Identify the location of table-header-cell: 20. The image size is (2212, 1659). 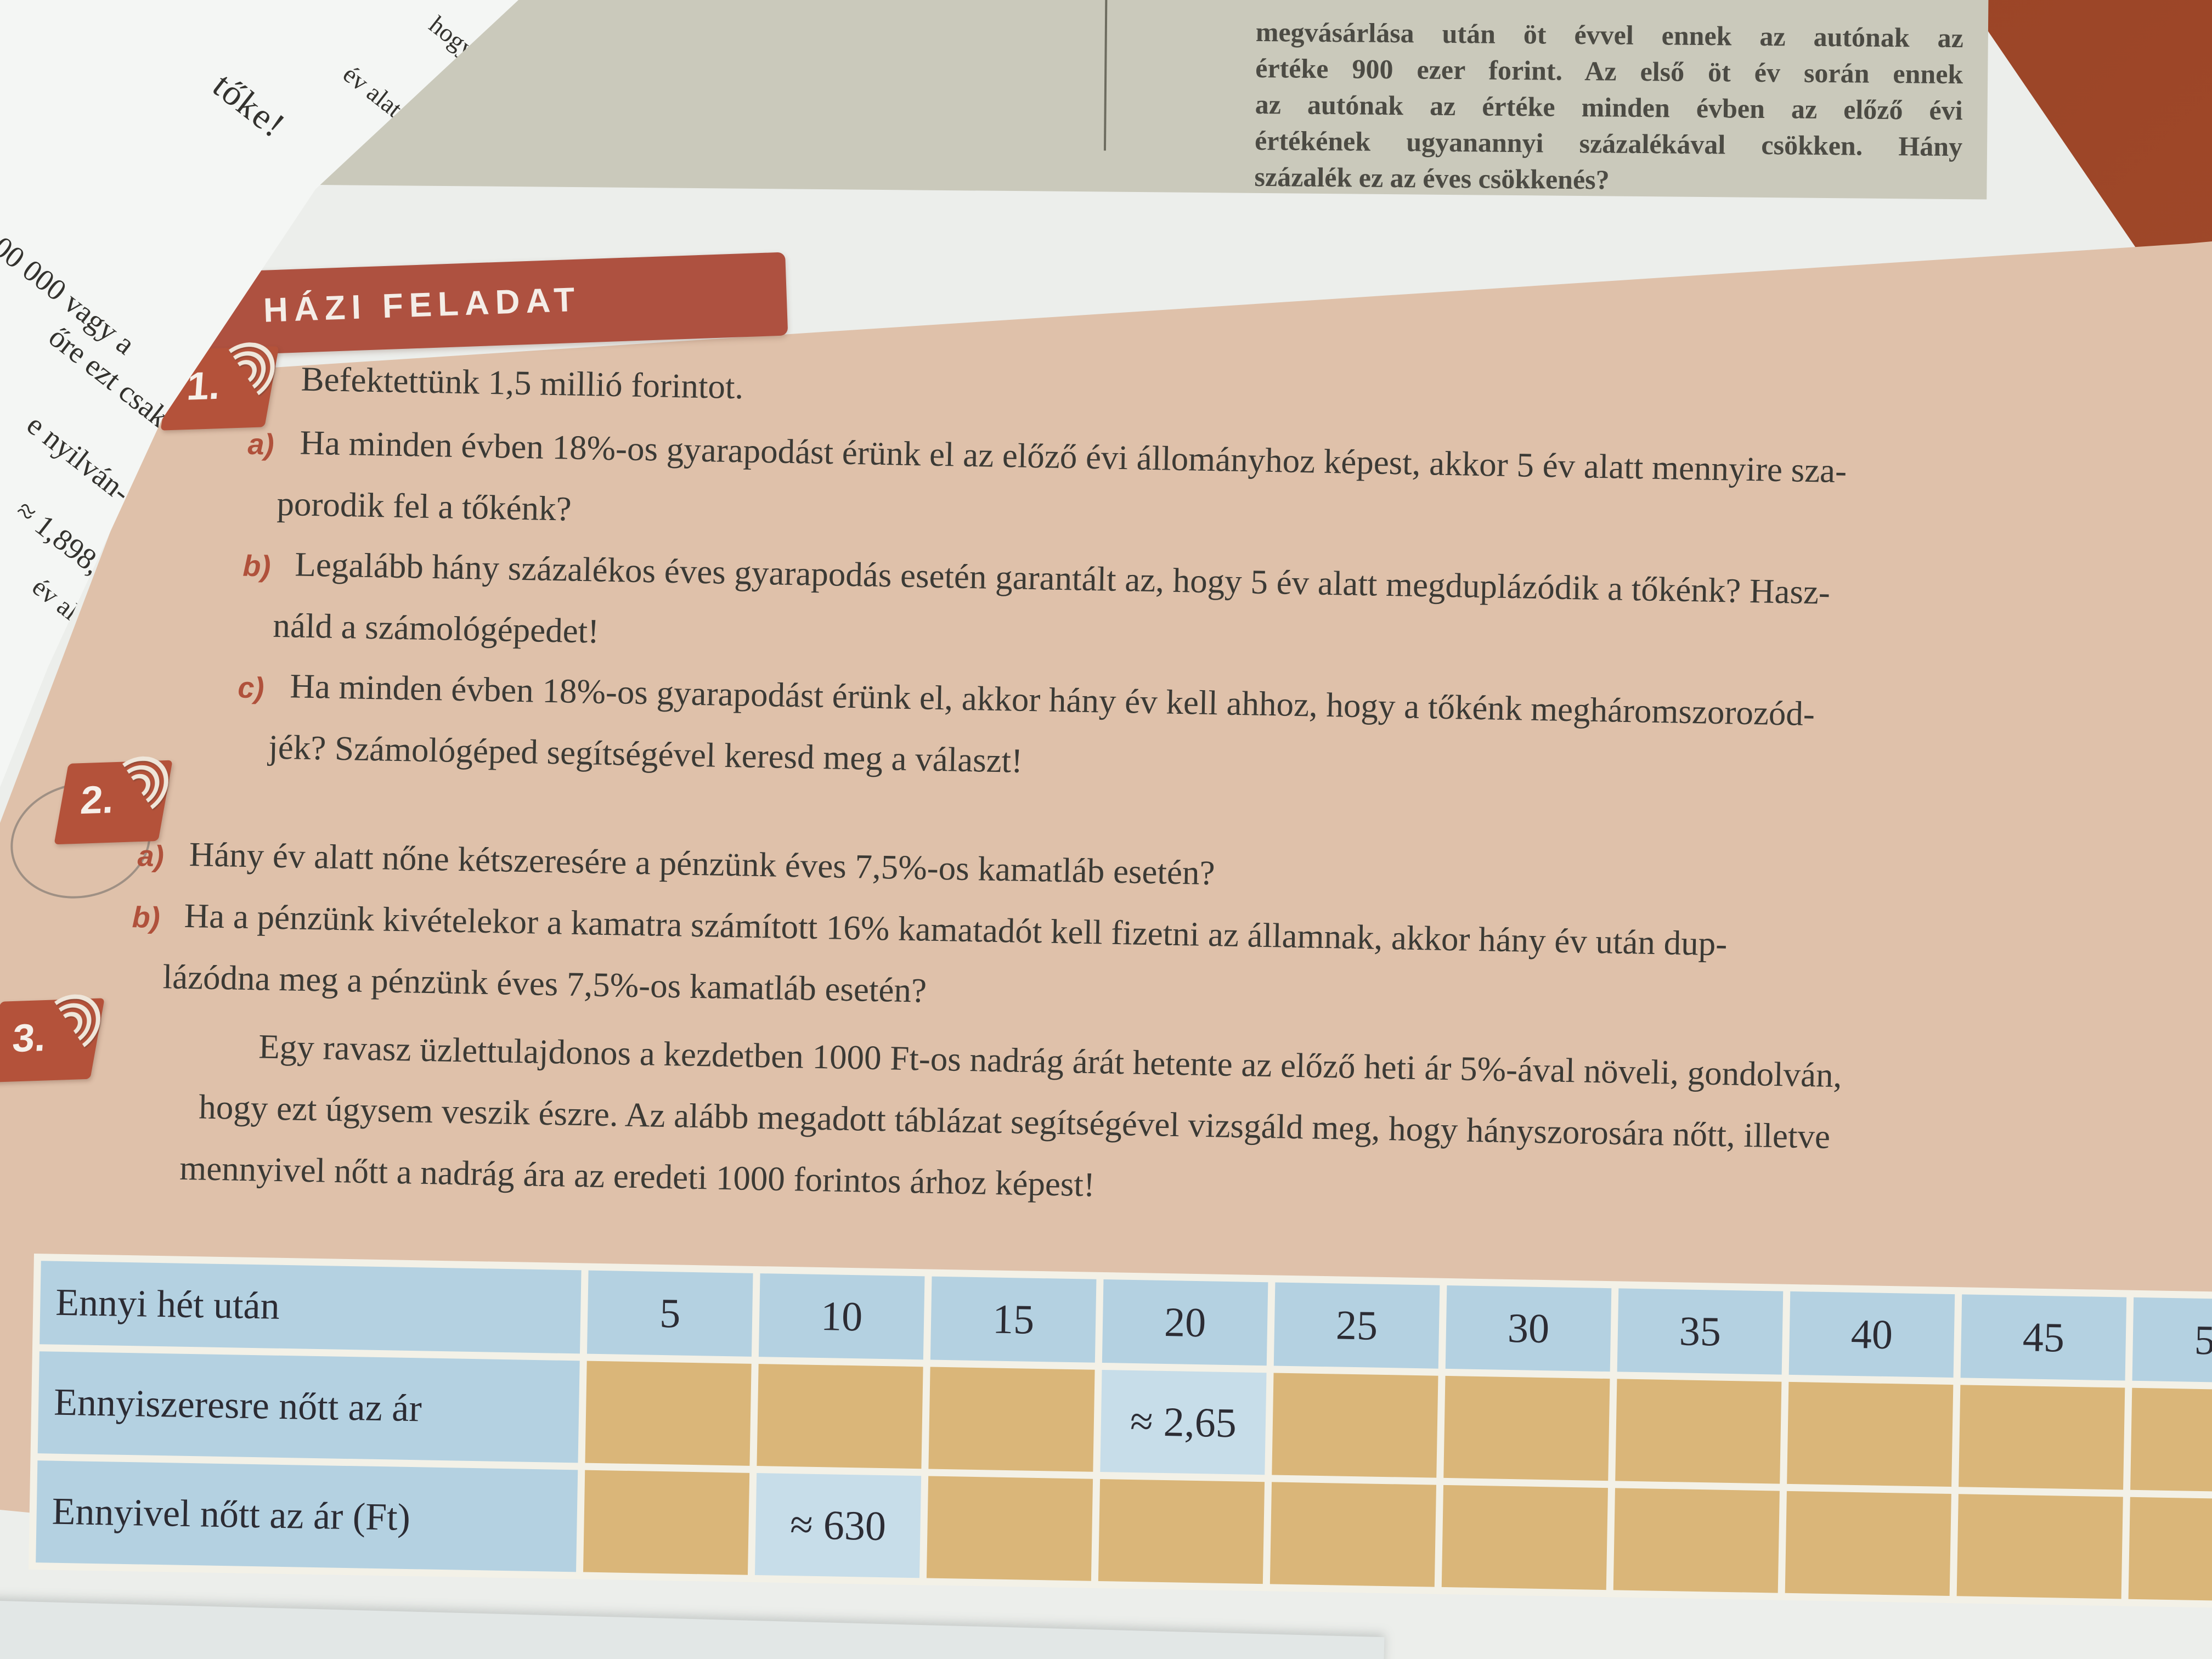
(1185, 1322).